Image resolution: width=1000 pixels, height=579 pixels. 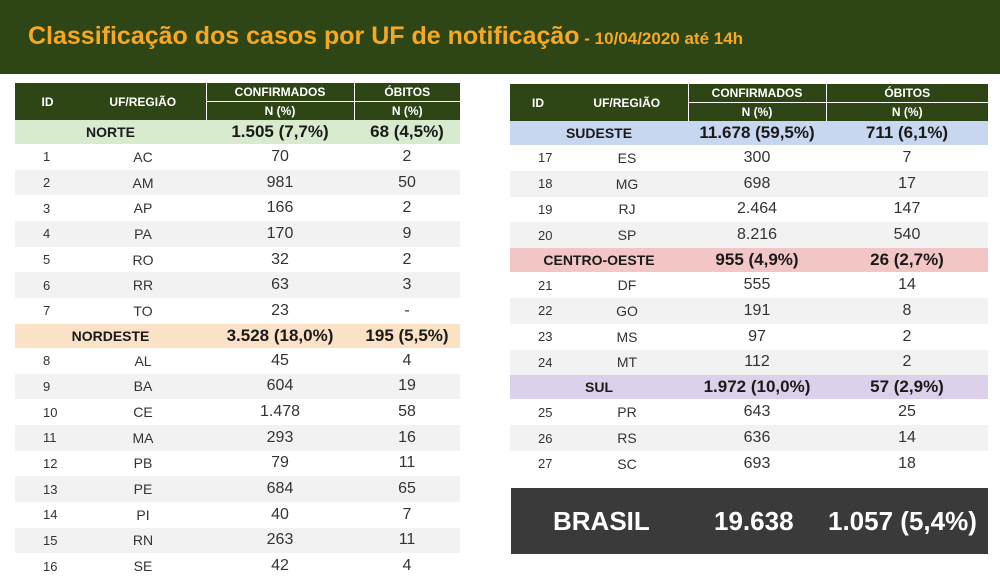 What do you see at coordinates (143, 310) in the screenshot?
I see `row-uf: TO` at bounding box center [143, 310].